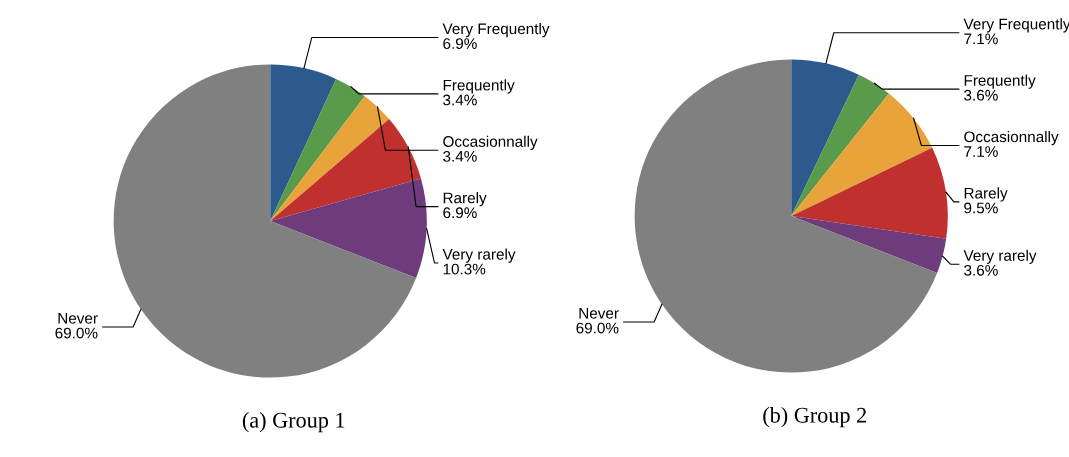  What do you see at coordinates (981, 208) in the screenshot?
I see `data-label: 9.5%` at bounding box center [981, 208].